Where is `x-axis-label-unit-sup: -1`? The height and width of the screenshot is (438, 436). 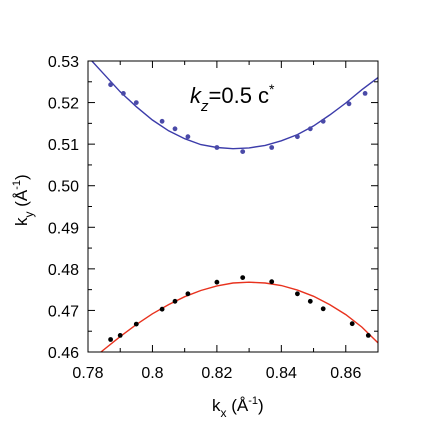
x-axis-label-unit-sup: -1 is located at coordinates (253, 401).